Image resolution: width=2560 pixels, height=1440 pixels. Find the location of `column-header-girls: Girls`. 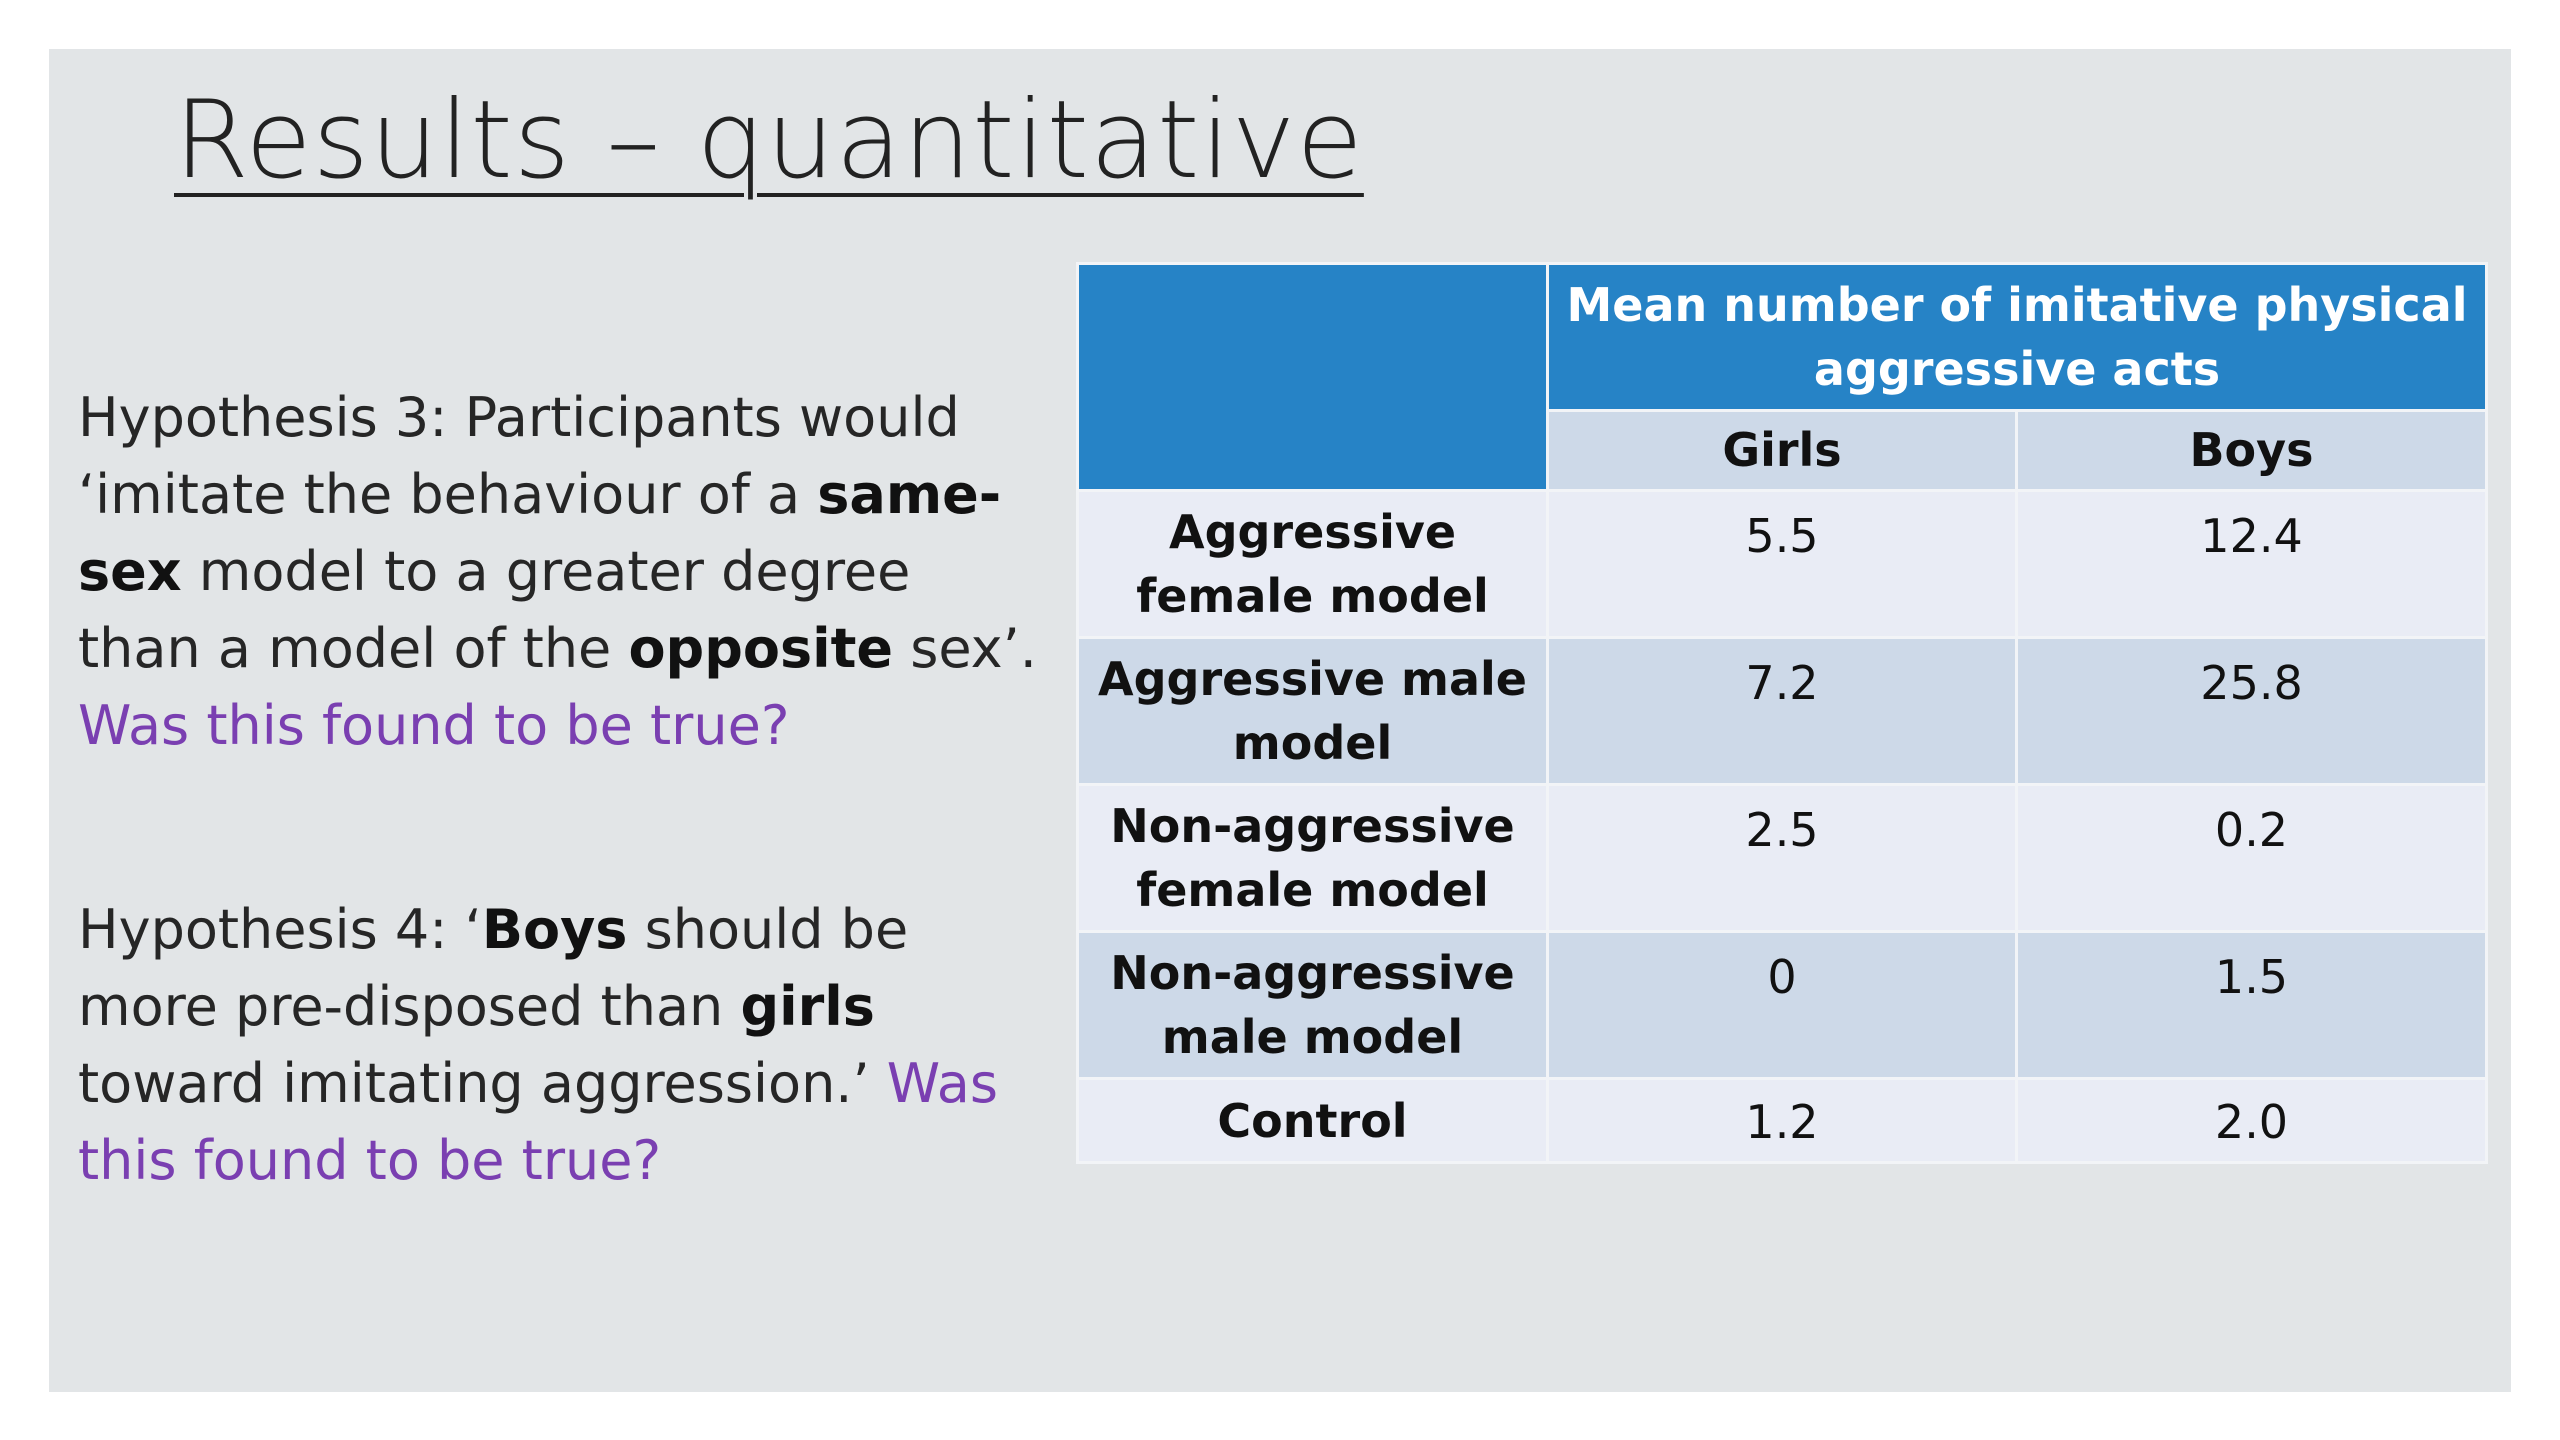

column-header-girls: Girls is located at coordinates (1782, 450).